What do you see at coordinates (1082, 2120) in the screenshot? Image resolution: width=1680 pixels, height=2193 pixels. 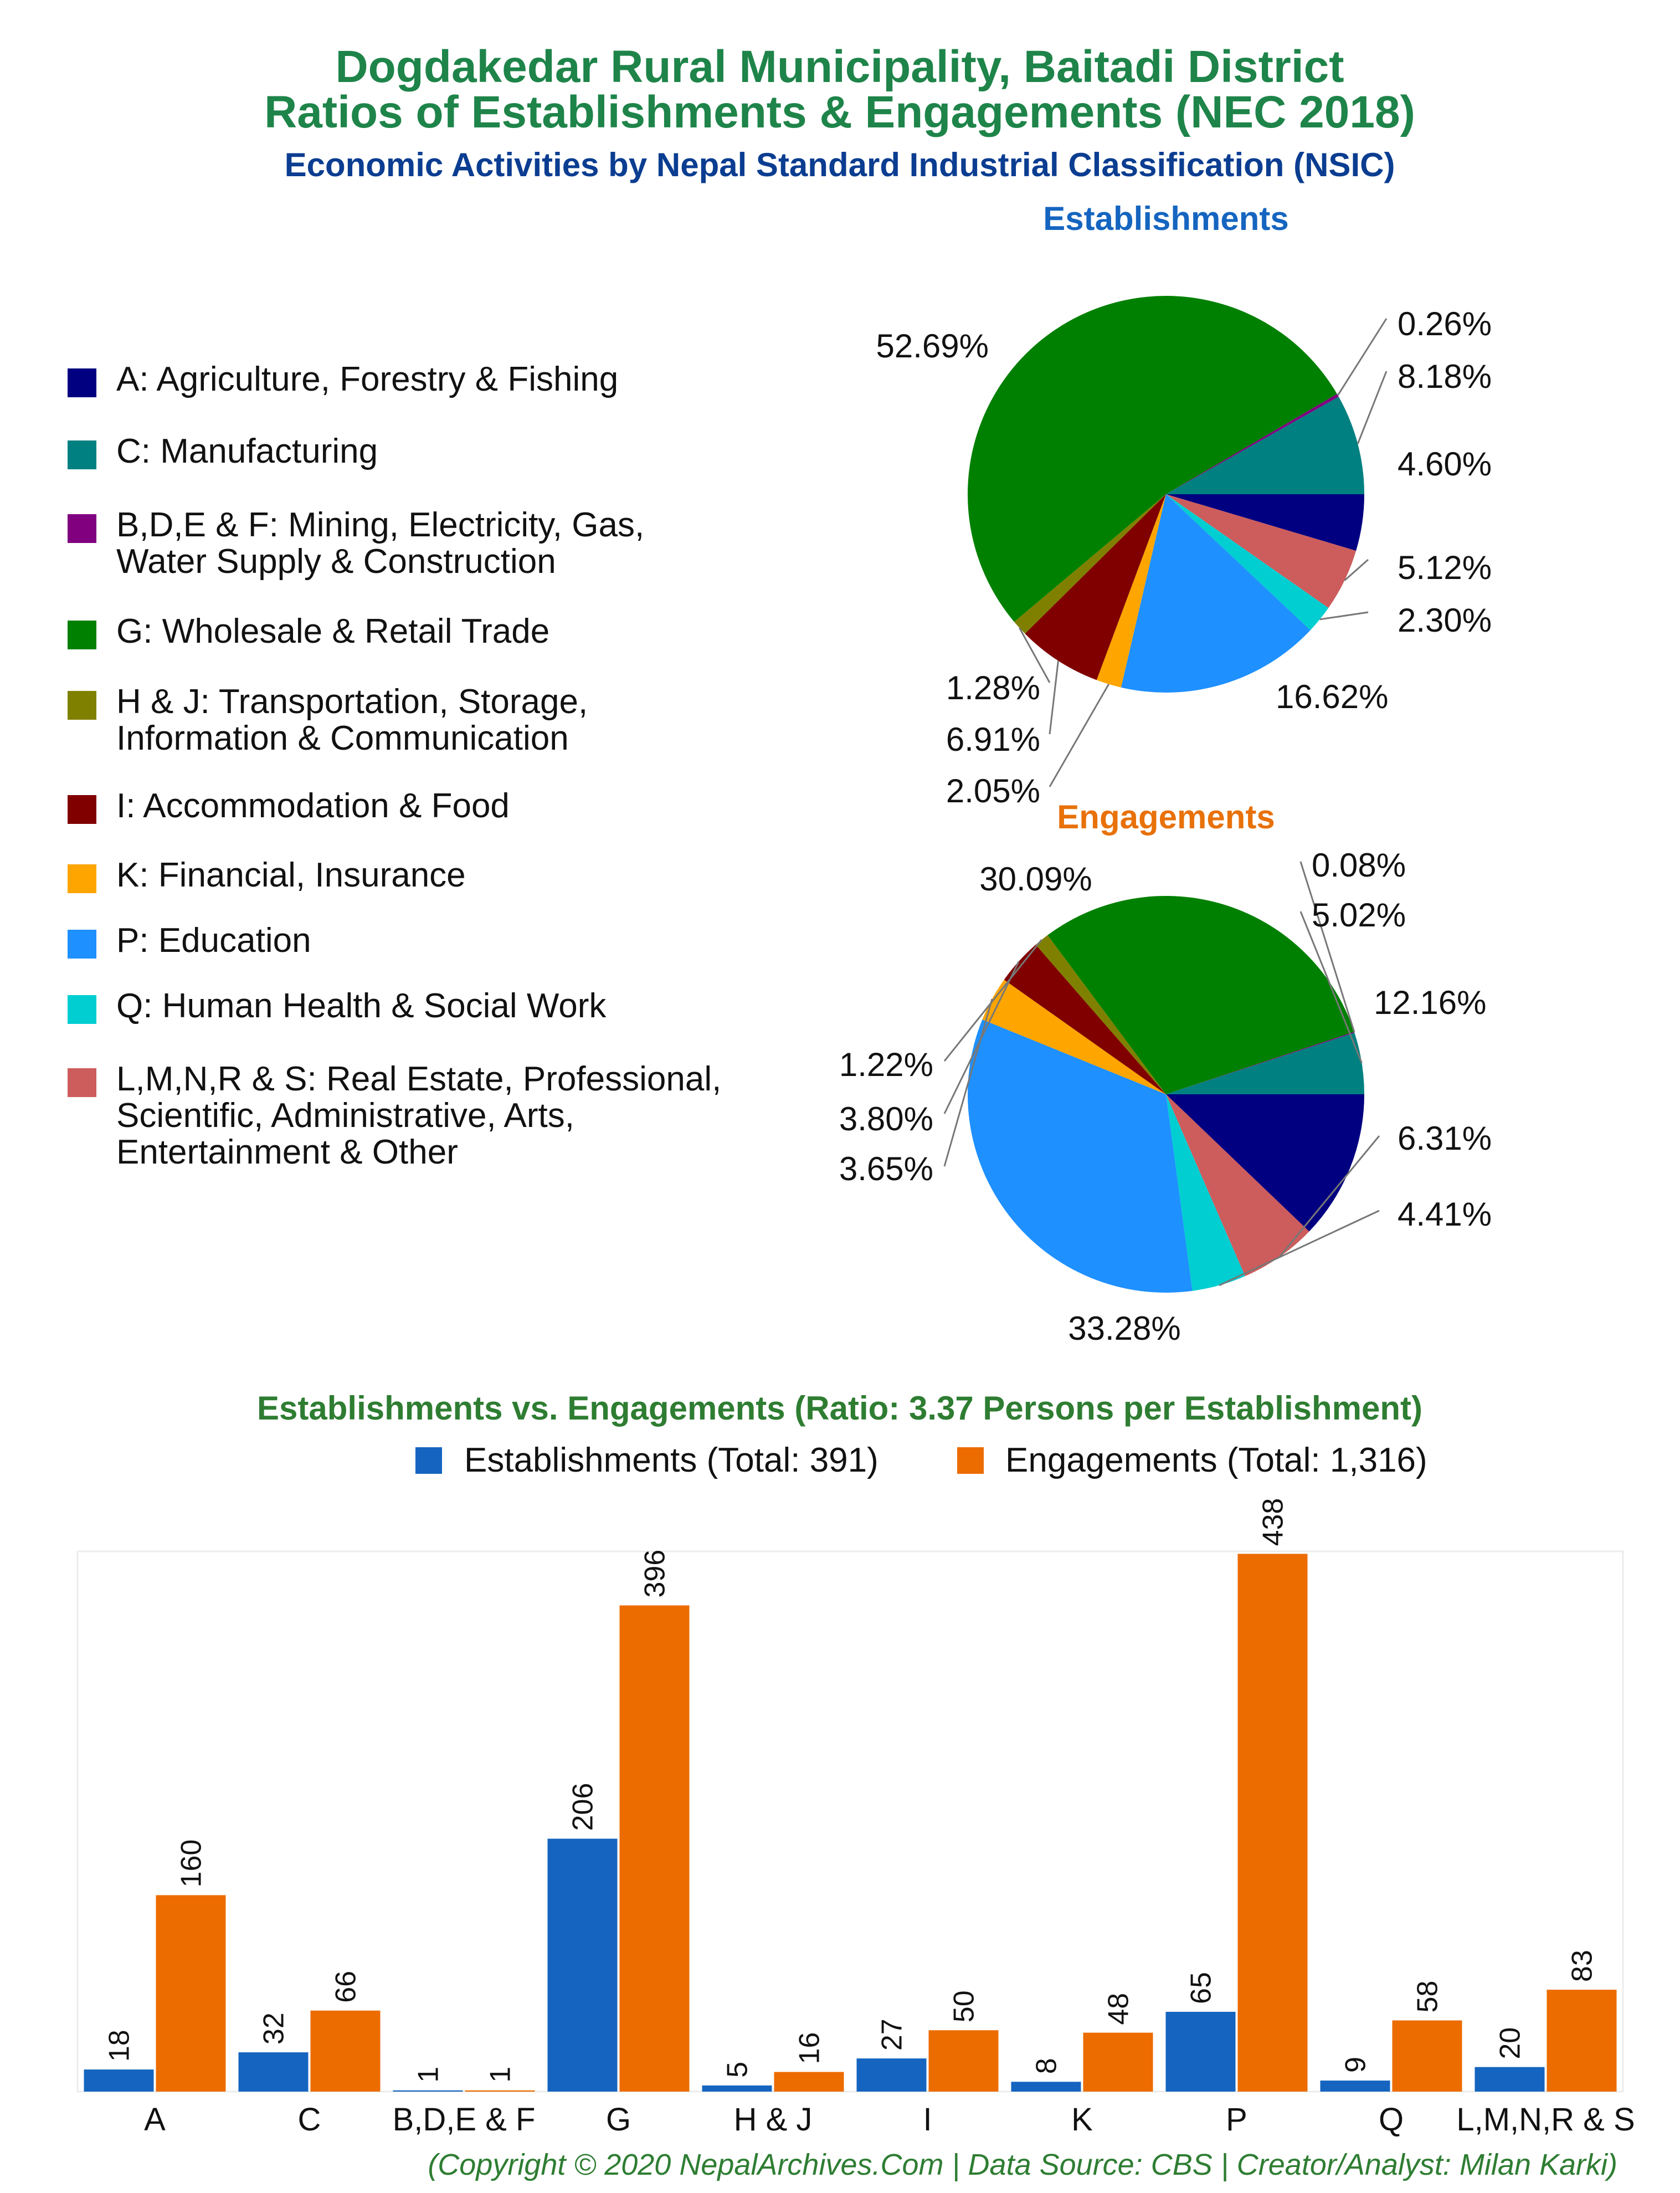 I see `x-tick-label: K` at bounding box center [1082, 2120].